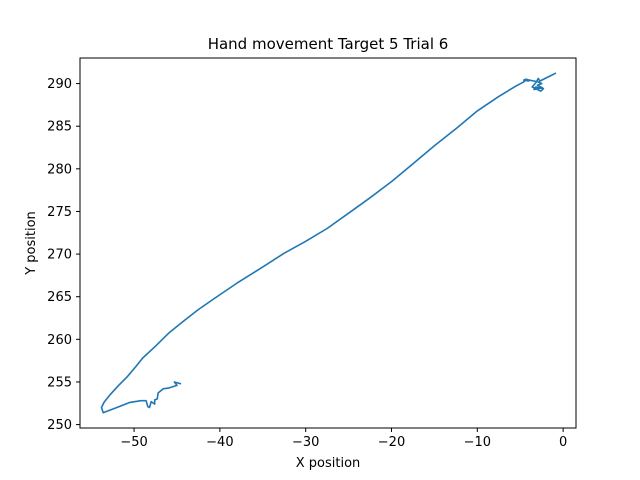 This screenshot has width=640, height=480. I want to click on y-tick-label: 270, so click(59, 255).